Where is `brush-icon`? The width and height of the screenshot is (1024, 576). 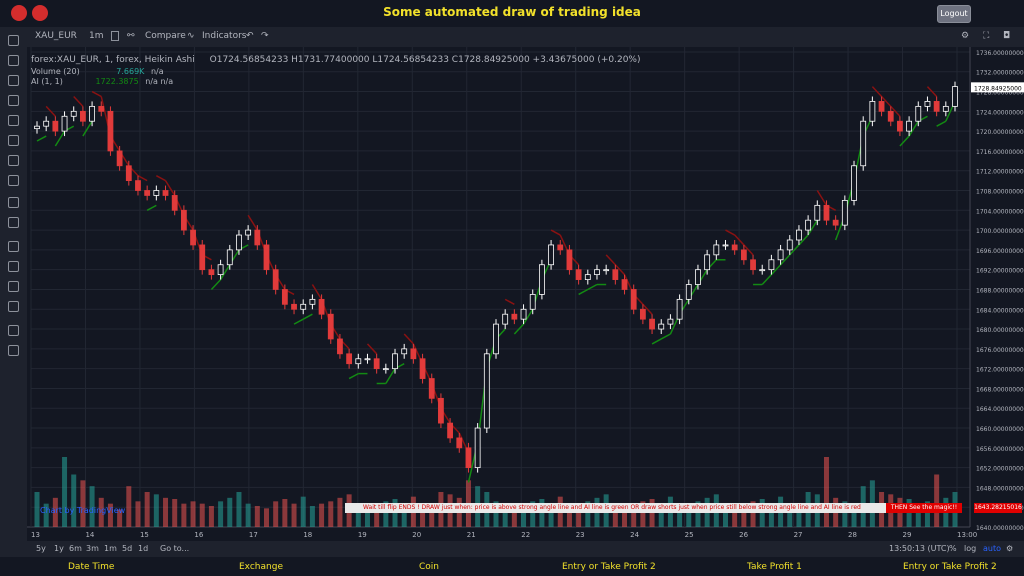 brush-icon is located at coordinates (13, 100).